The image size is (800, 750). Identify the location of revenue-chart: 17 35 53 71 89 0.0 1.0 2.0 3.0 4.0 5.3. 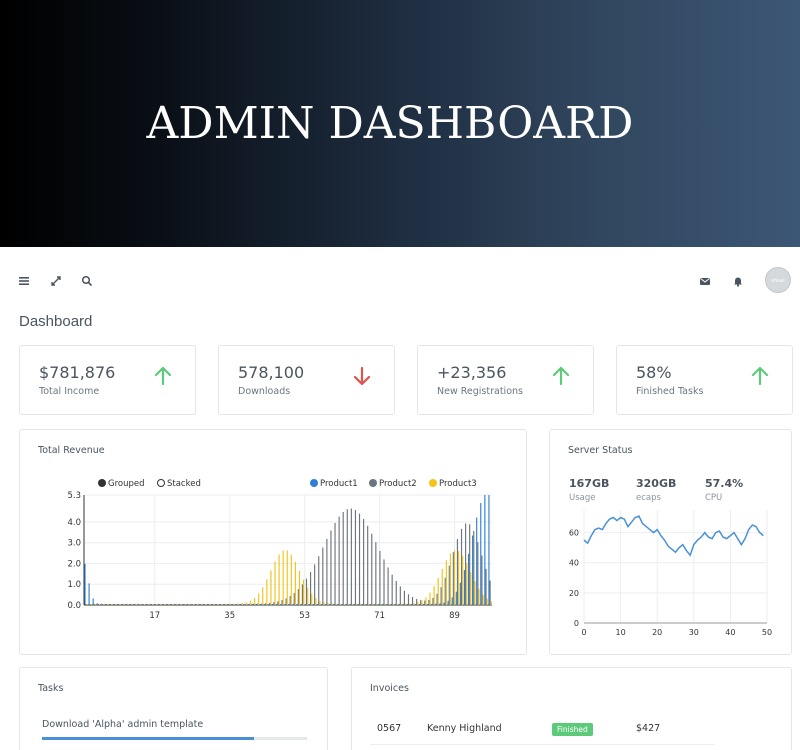
(279, 556).